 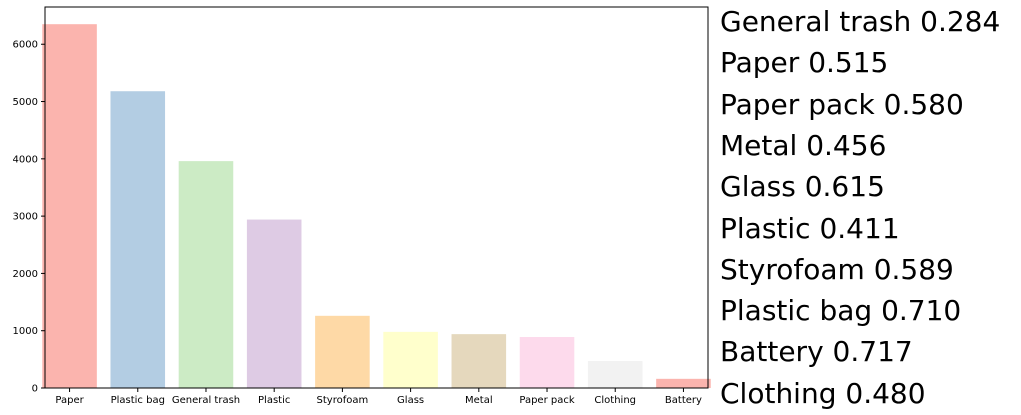 What do you see at coordinates (803, 146) in the screenshot?
I see `class-score-item: Metal 0.456` at bounding box center [803, 146].